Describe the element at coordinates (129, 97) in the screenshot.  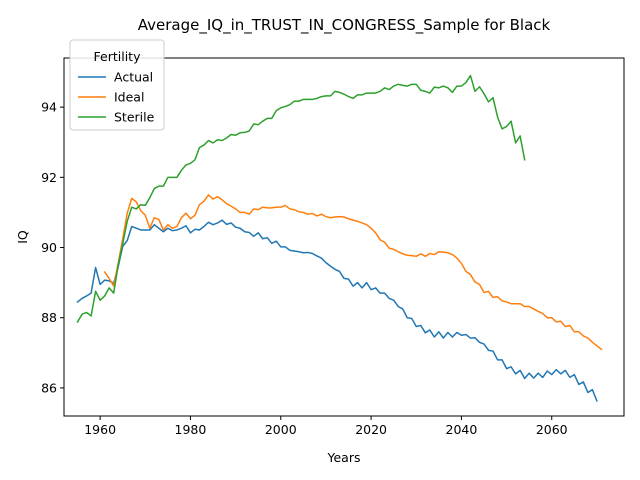
I see `legend-label-ideal: Ideal` at that location.